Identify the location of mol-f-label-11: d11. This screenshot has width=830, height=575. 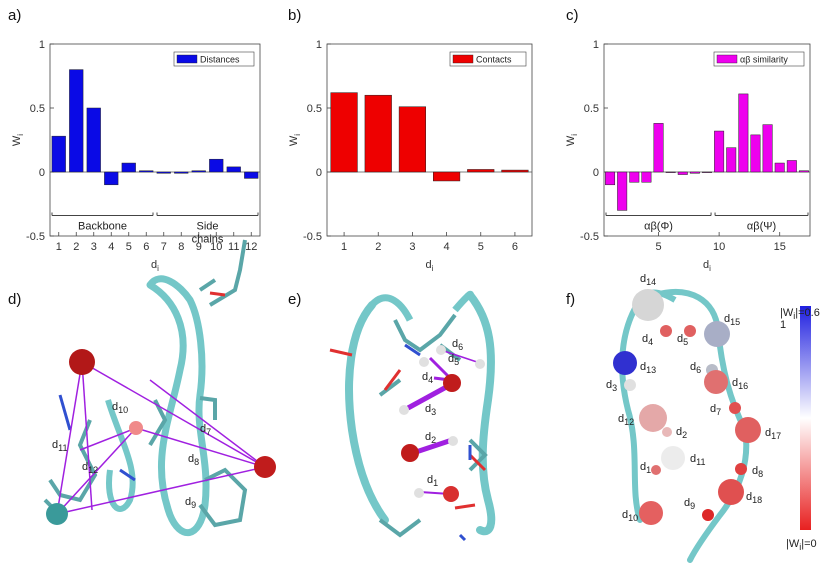
(697, 460).